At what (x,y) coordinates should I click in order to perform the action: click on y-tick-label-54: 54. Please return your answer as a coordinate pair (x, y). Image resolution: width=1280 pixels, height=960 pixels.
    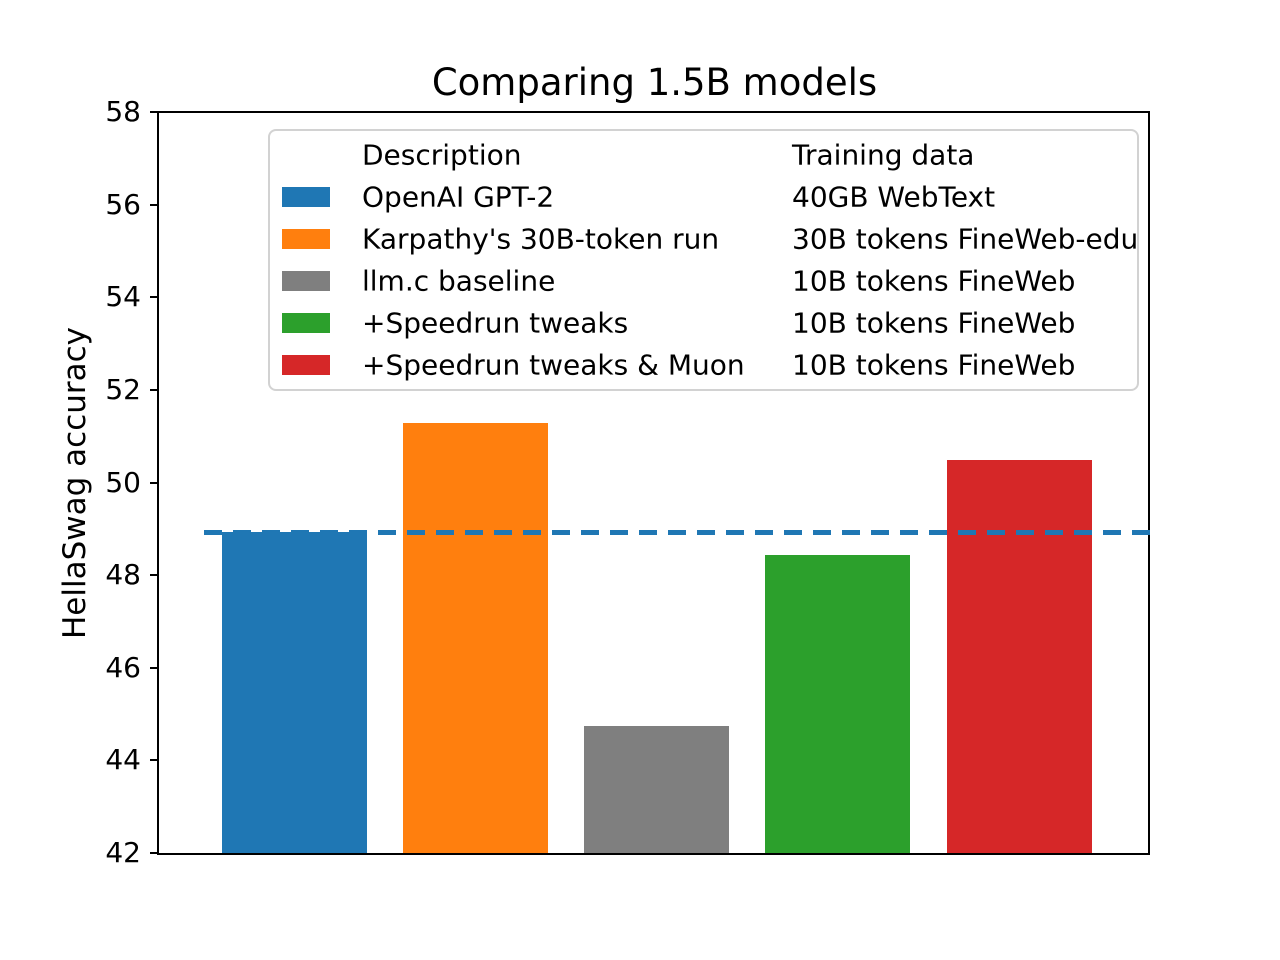
    Looking at the image, I should click on (123, 297).